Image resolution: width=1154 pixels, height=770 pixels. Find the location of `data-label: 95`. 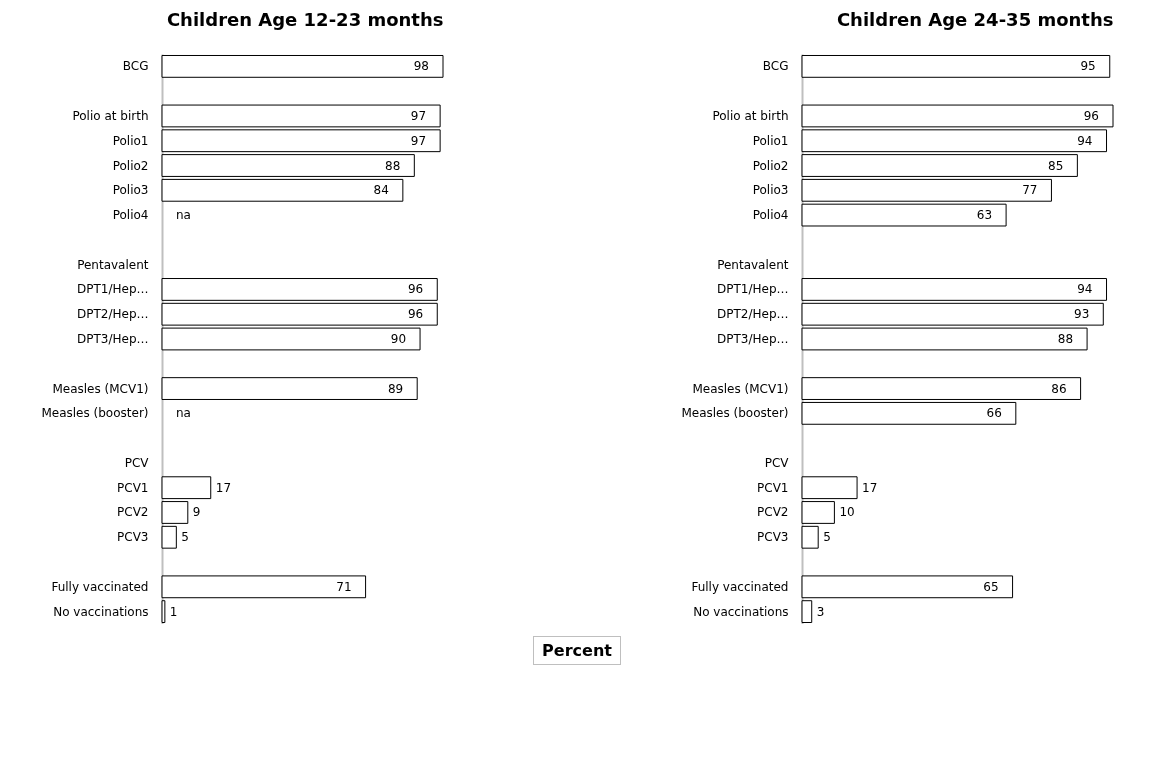

data-label: 95 is located at coordinates (1088, 66).